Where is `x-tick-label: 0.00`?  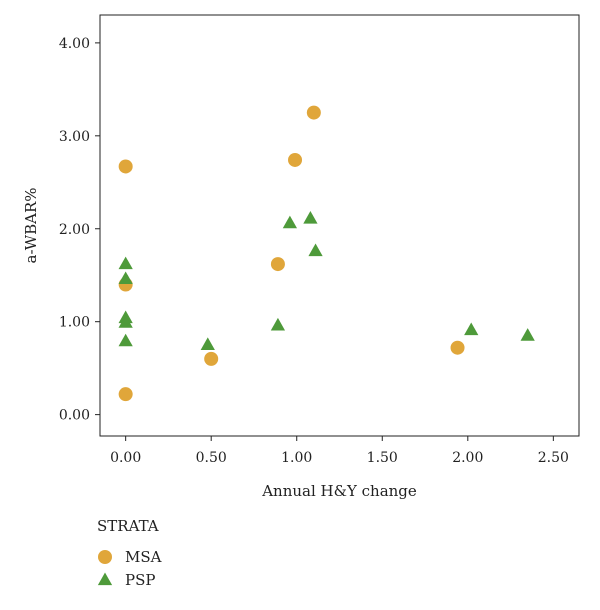
x-tick-label: 0.00 is located at coordinates (125, 458).